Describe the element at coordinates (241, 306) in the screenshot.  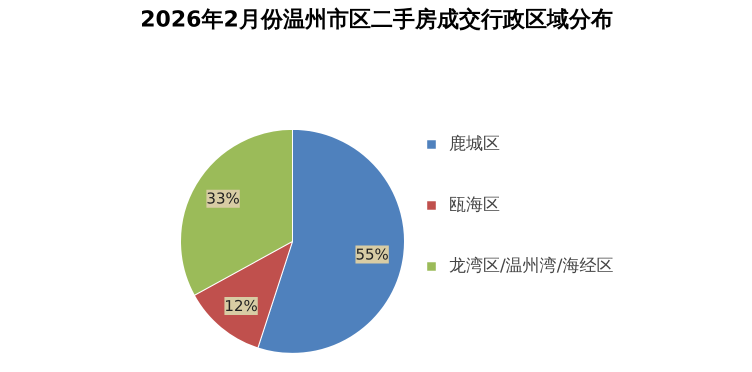
I see `data-label: 12%` at that location.